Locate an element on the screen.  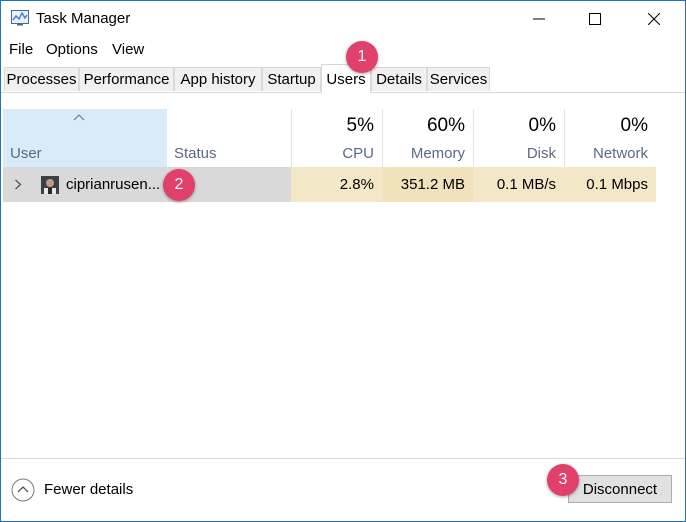
column-header-status: Status is located at coordinates (229, 138).